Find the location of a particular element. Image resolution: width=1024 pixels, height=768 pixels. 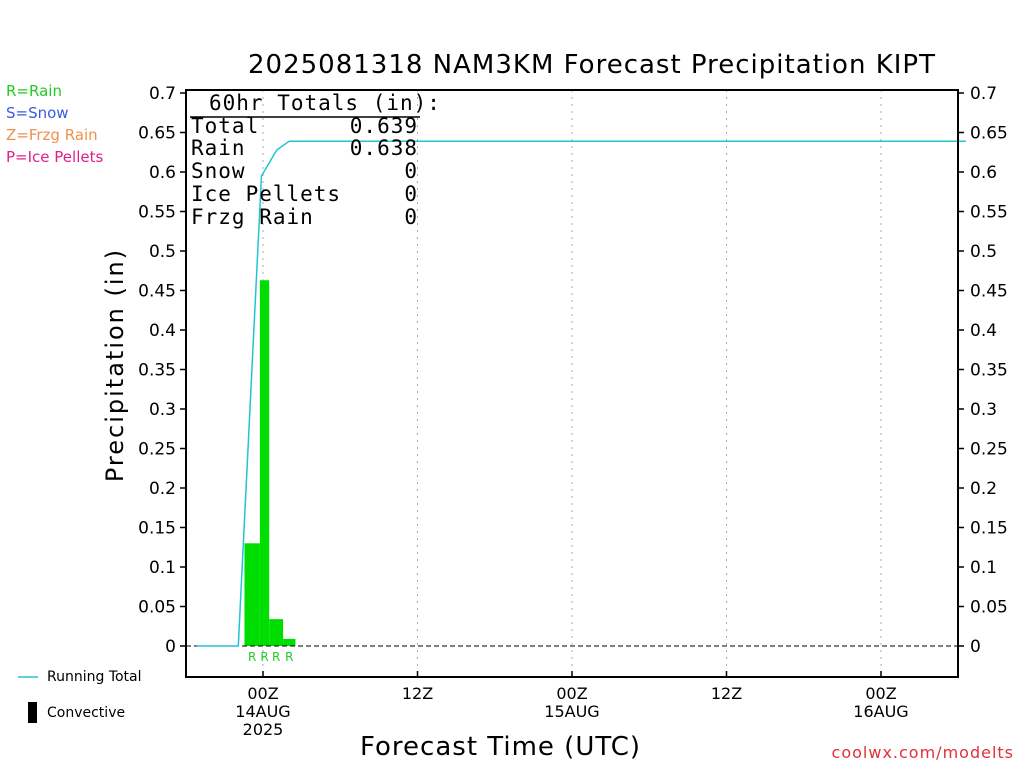

x-tick-label: 14AUG is located at coordinates (262, 711).